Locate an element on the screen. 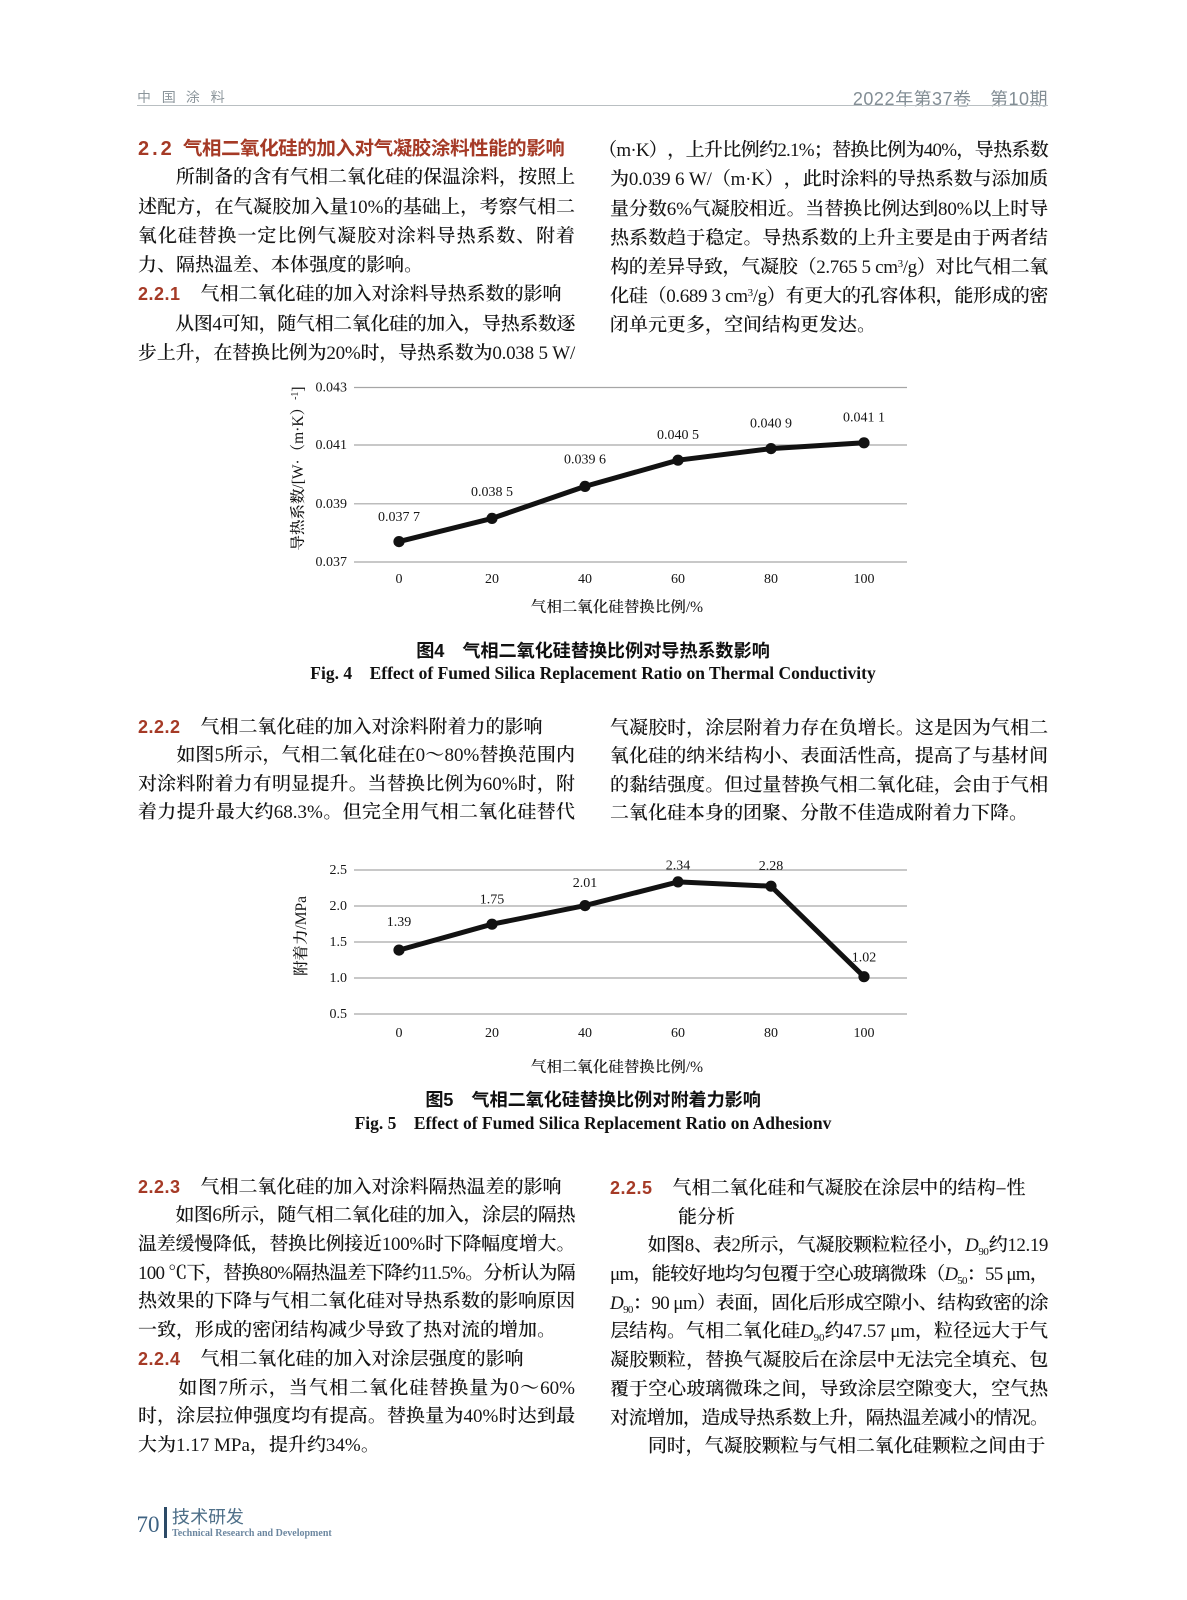 This screenshot has width=1187, height=1600. svg-text: 0.038 5 is located at coordinates (492, 492).